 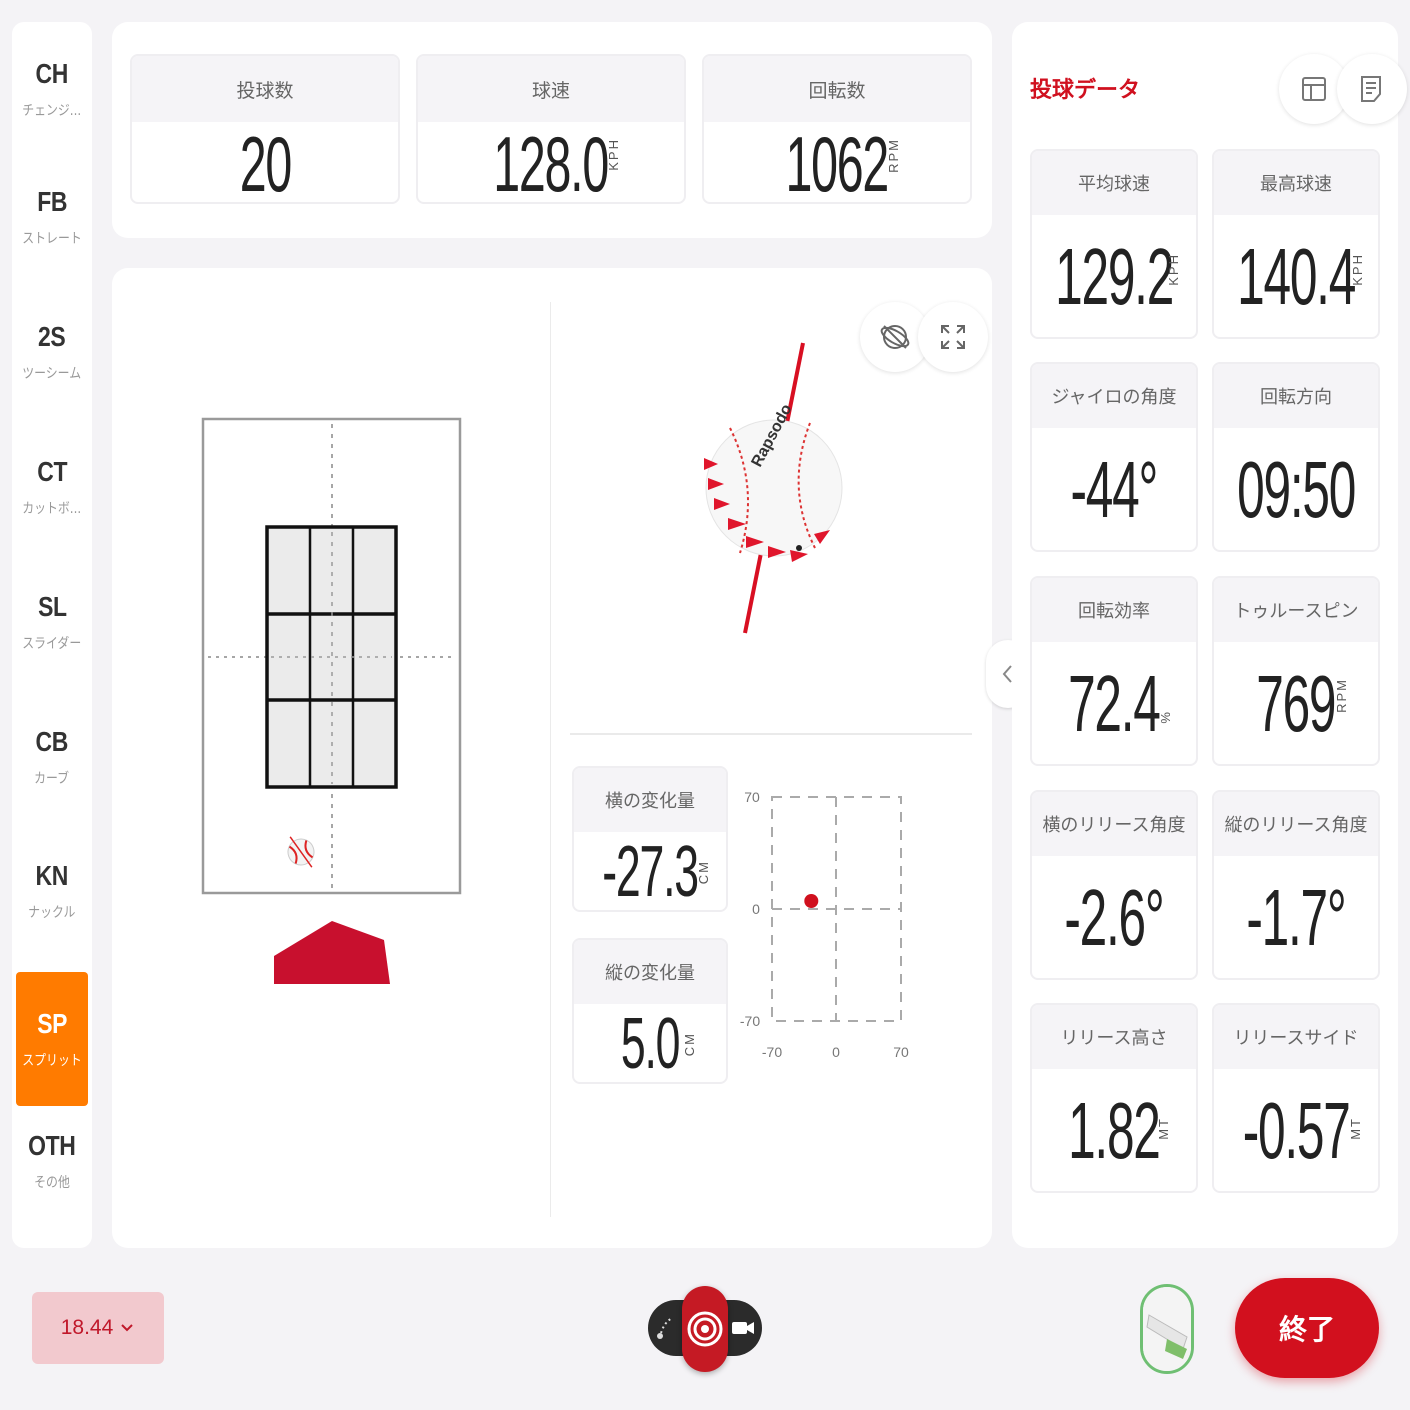 What do you see at coordinates (551, 89) in the screenshot?
I see `card-label: 球速` at bounding box center [551, 89].